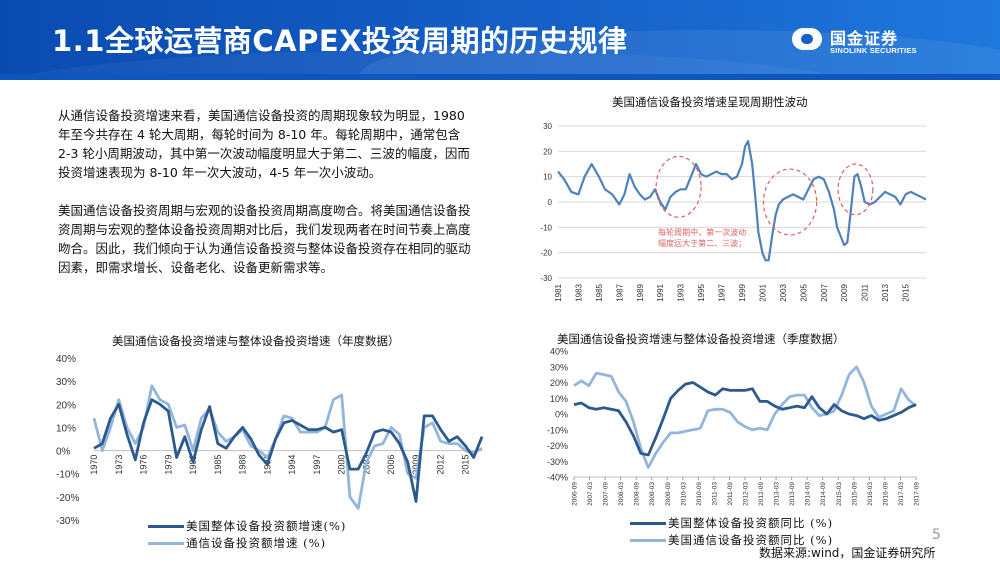 The height and width of the screenshot is (563, 1000). I want to click on y-tick-label: -10%, so click(67, 475).